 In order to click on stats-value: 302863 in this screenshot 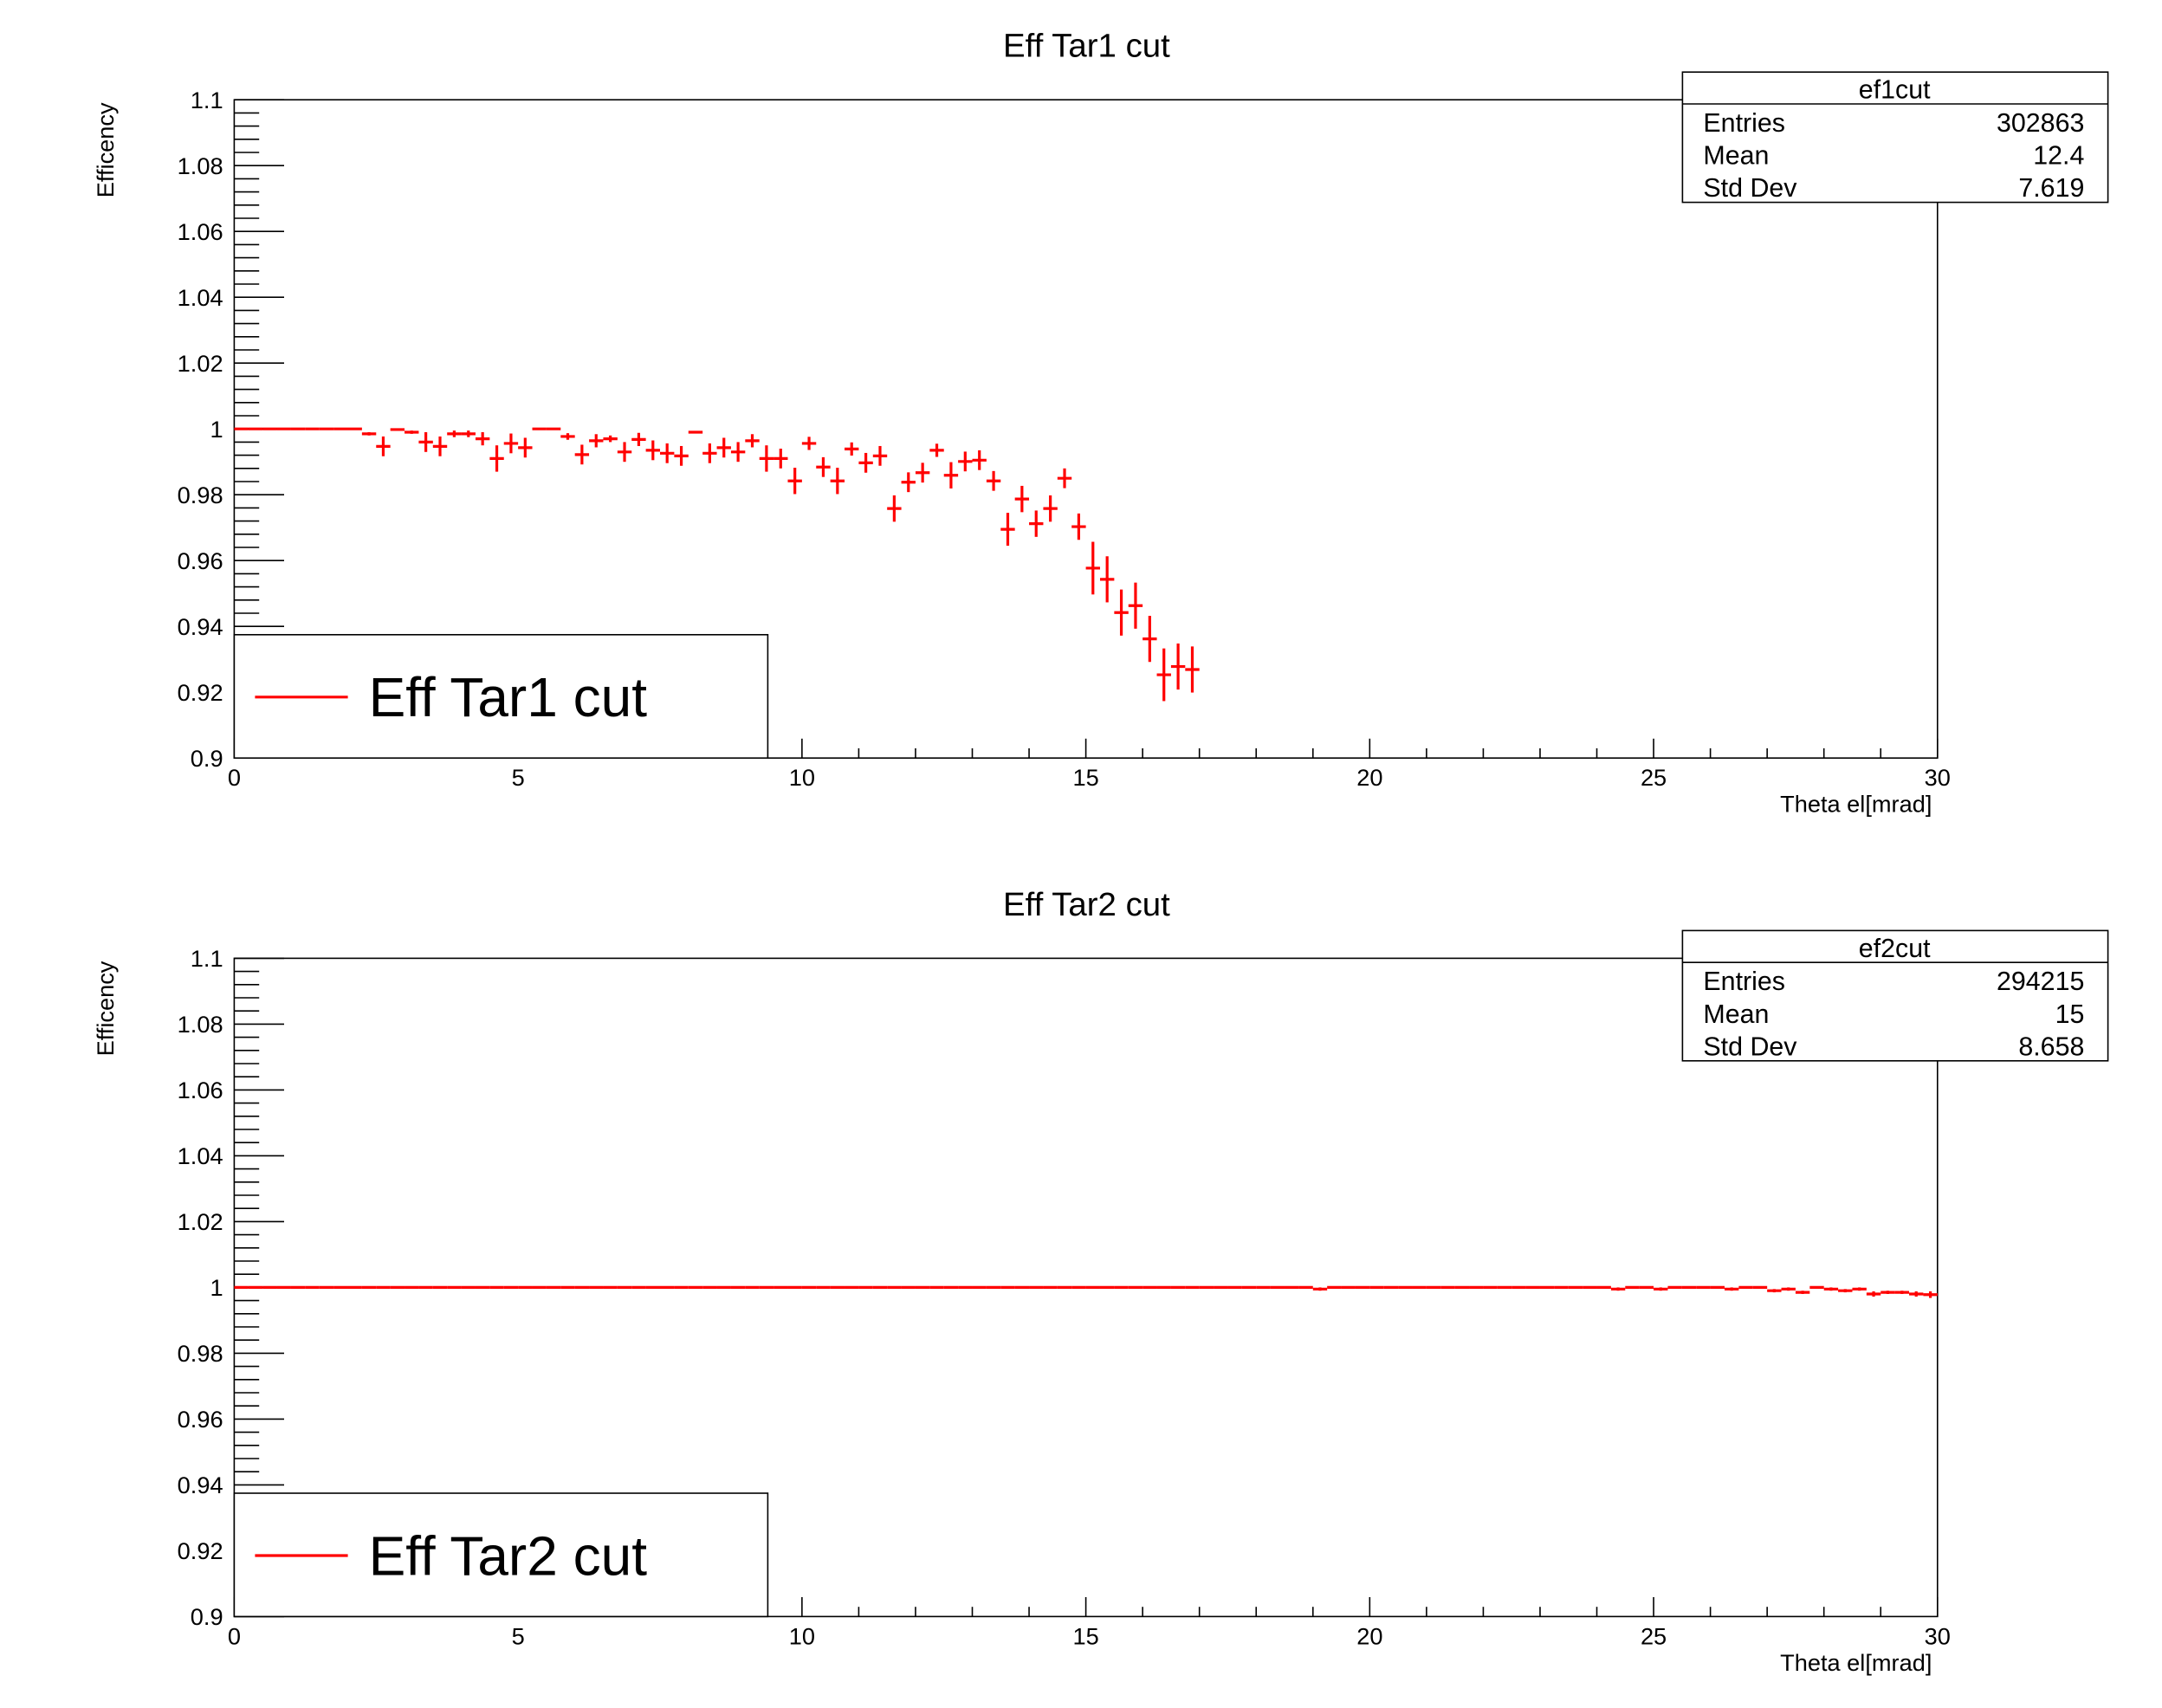, I will do `click(2041, 123)`.